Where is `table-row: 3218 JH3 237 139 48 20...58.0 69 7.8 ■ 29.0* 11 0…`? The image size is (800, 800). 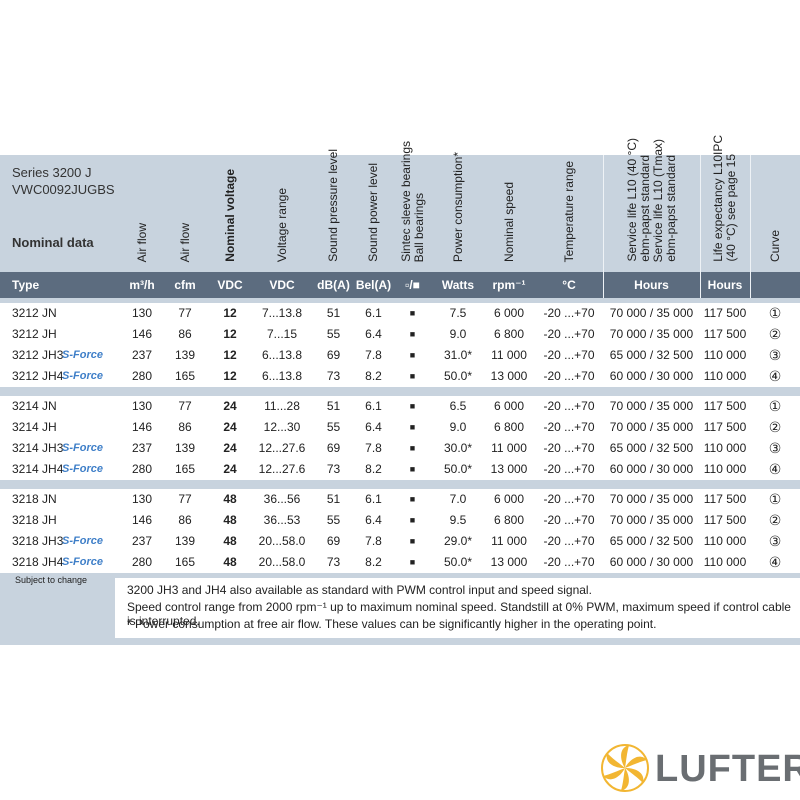
table-row: 3218 JH3 237 139 48 20...58.0 69 7.8 ■ 29.0* 11 0… is located at coordinates (400, 542).